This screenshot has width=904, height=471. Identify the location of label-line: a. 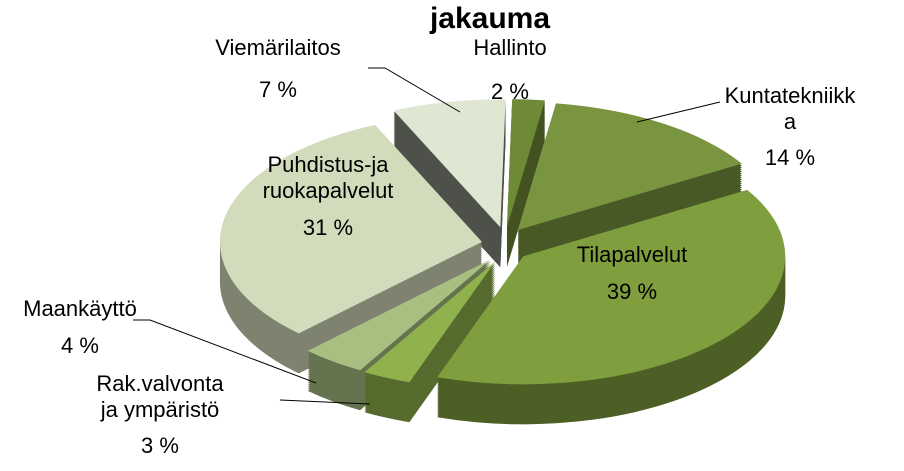
(790, 121).